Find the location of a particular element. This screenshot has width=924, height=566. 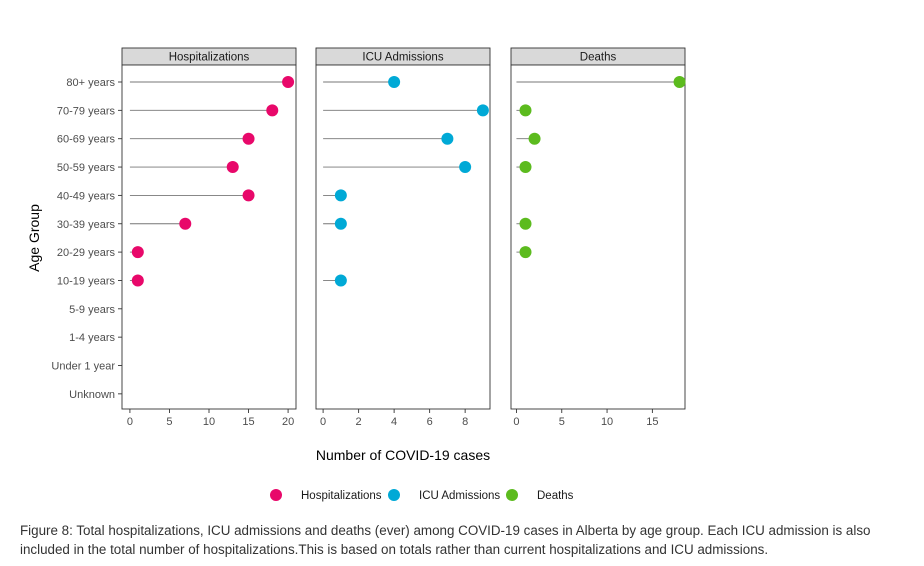

point-hospitalizations-20-29-years is located at coordinates (137, 252).